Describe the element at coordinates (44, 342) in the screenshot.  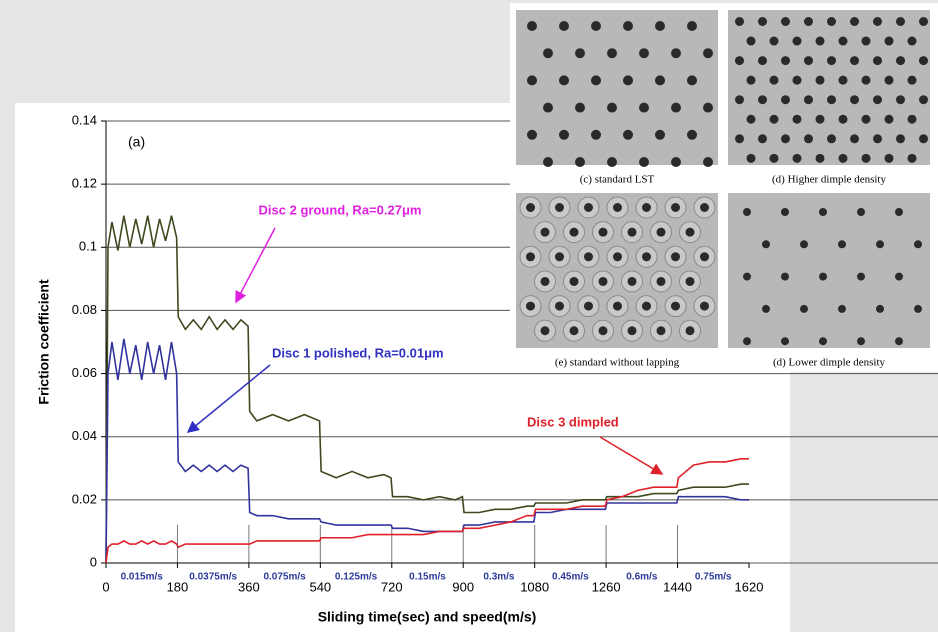
I see `y-axis-label: Friction coefficient` at that location.